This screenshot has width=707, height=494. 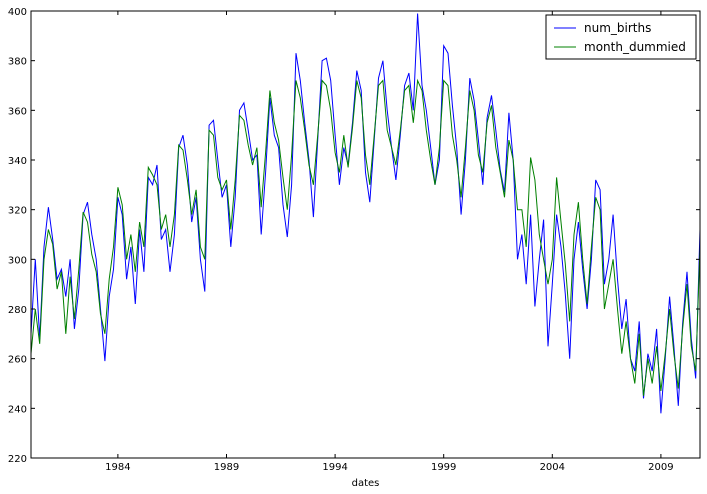 What do you see at coordinates (17, 62) in the screenshot?
I see `y-tick-label: 380` at bounding box center [17, 62].